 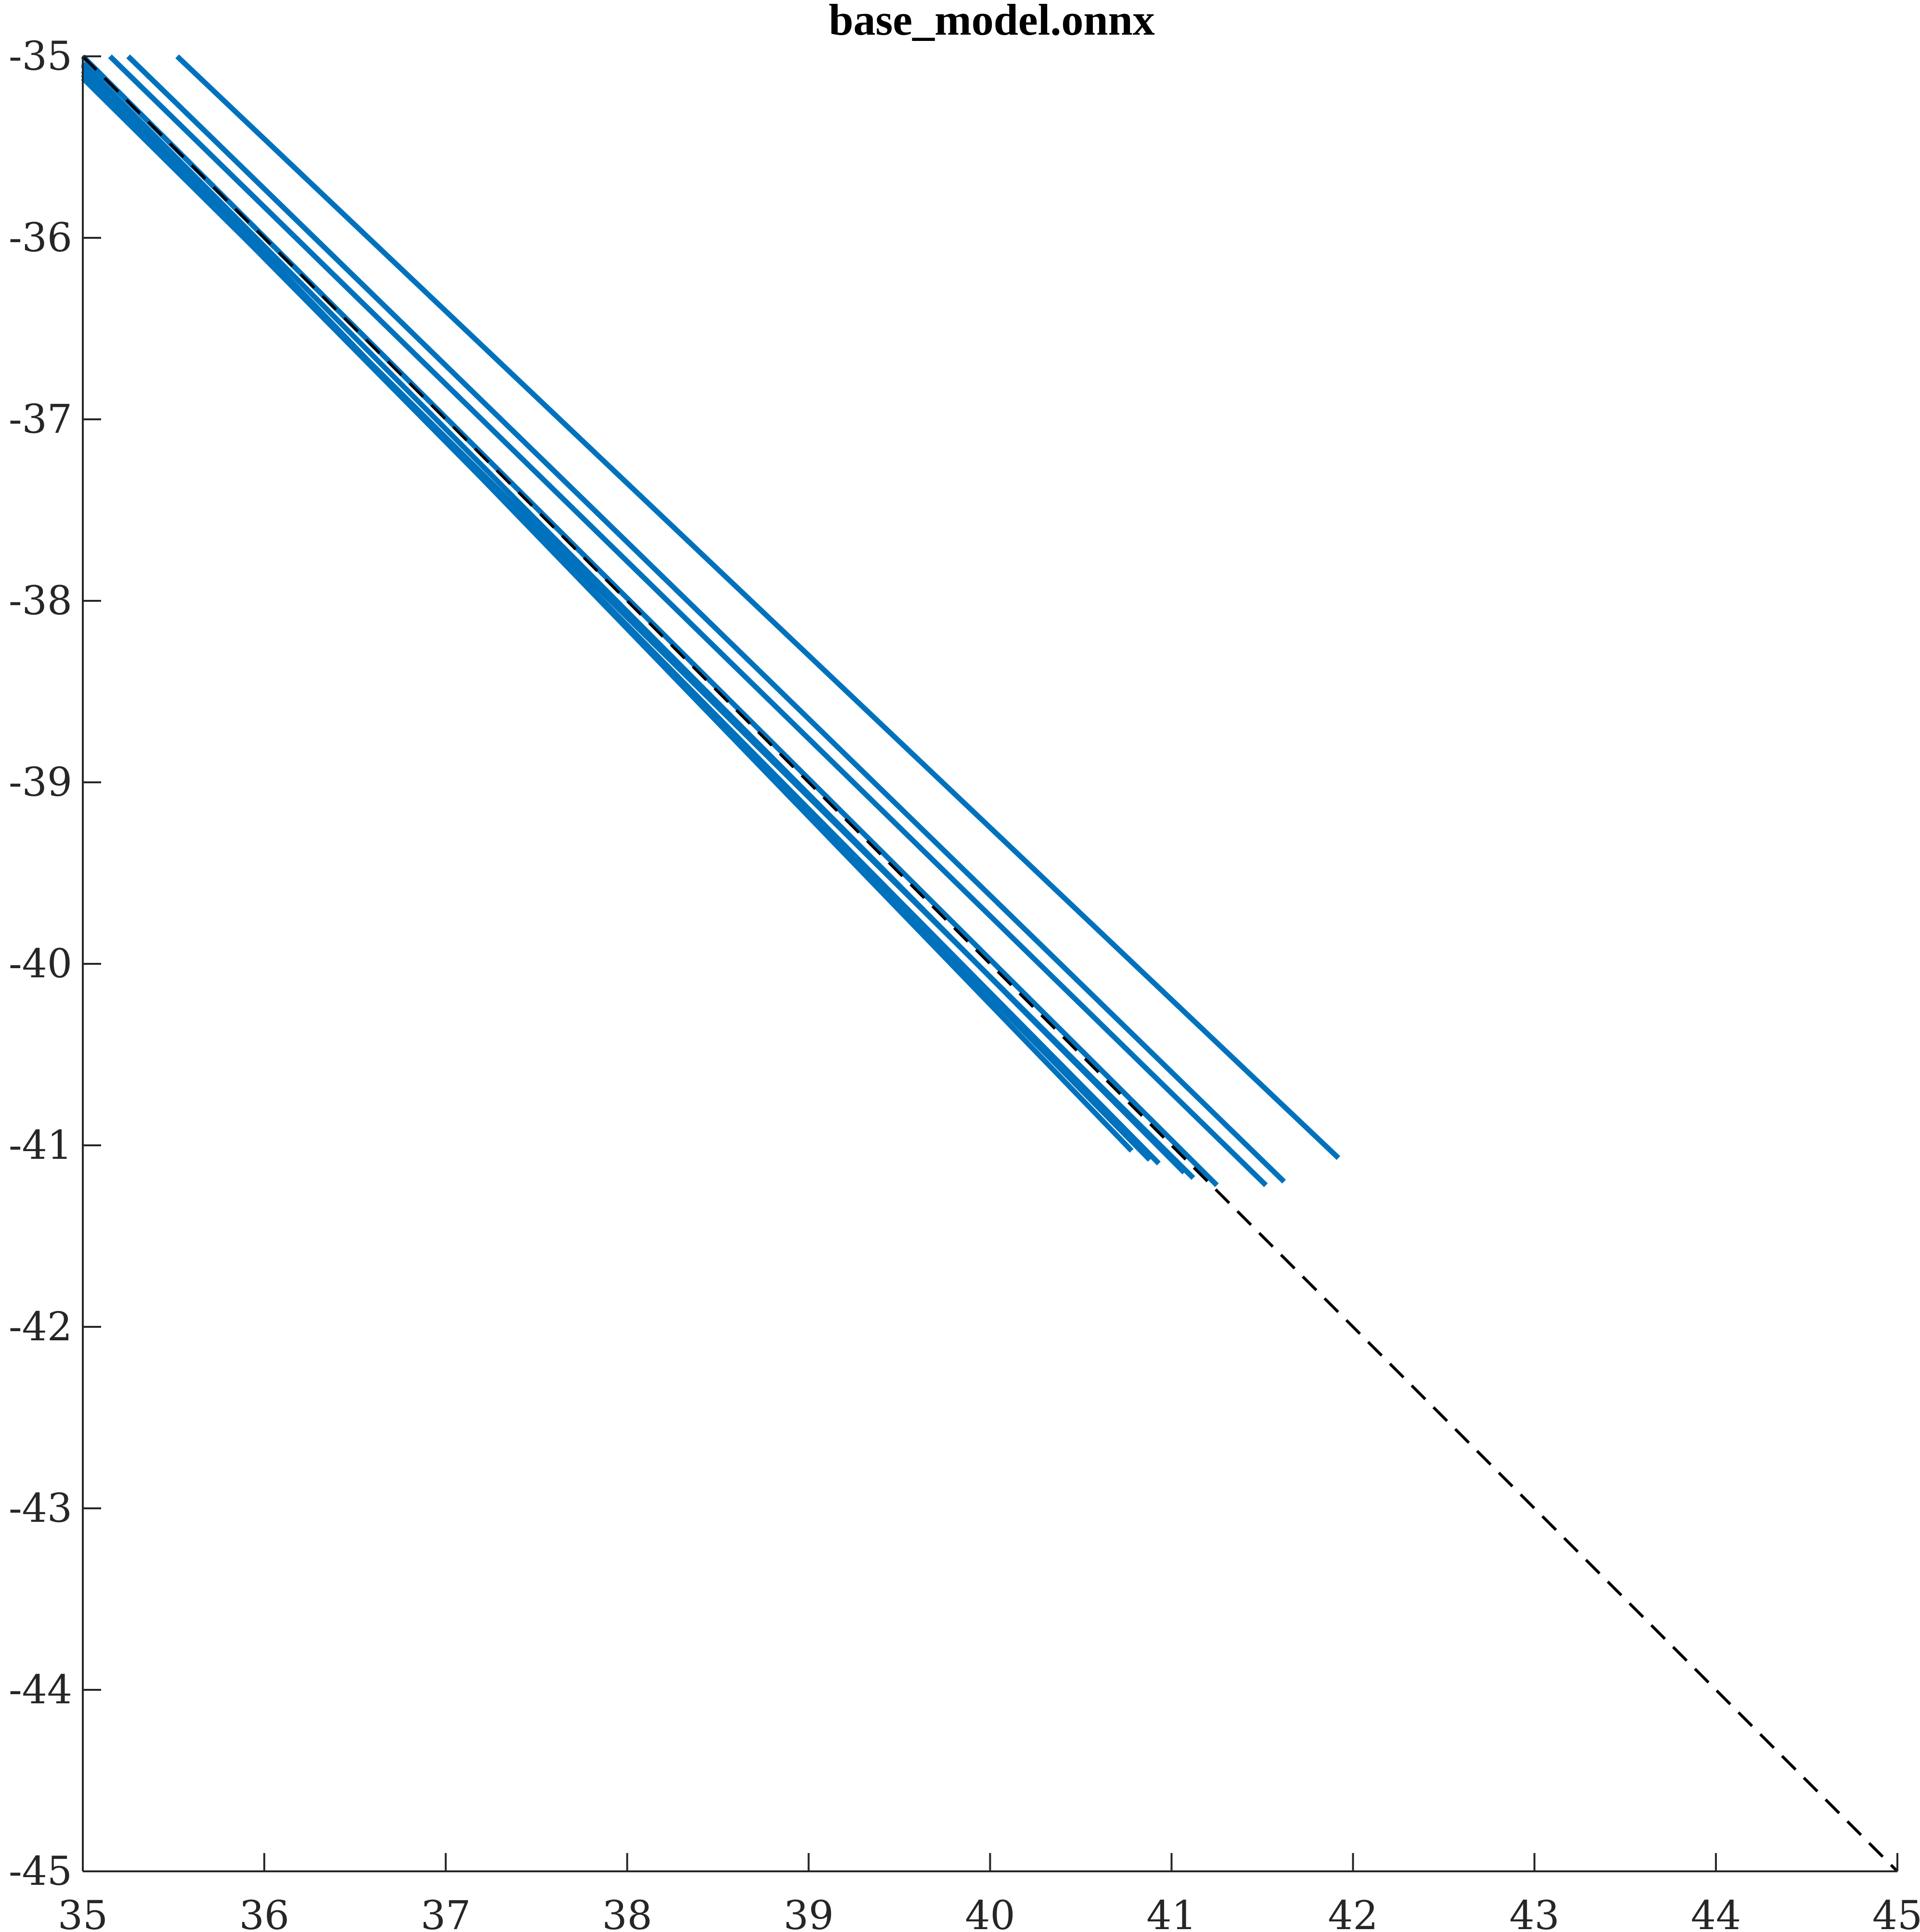 What do you see at coordinates (40, 1690) in the screenshot?
I see `y-tick-label: -44` at bounding box center [40, 1690].